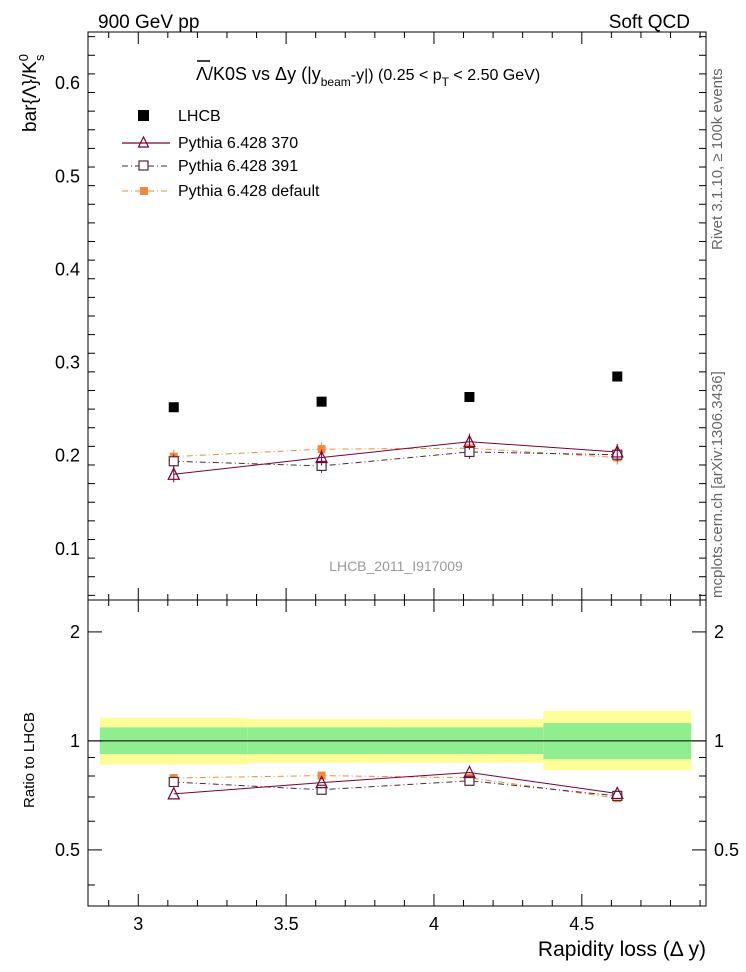  Describe the element at coordinates (143, 115) in the screenshot. I see `legend-marker-lhcb` at that location.